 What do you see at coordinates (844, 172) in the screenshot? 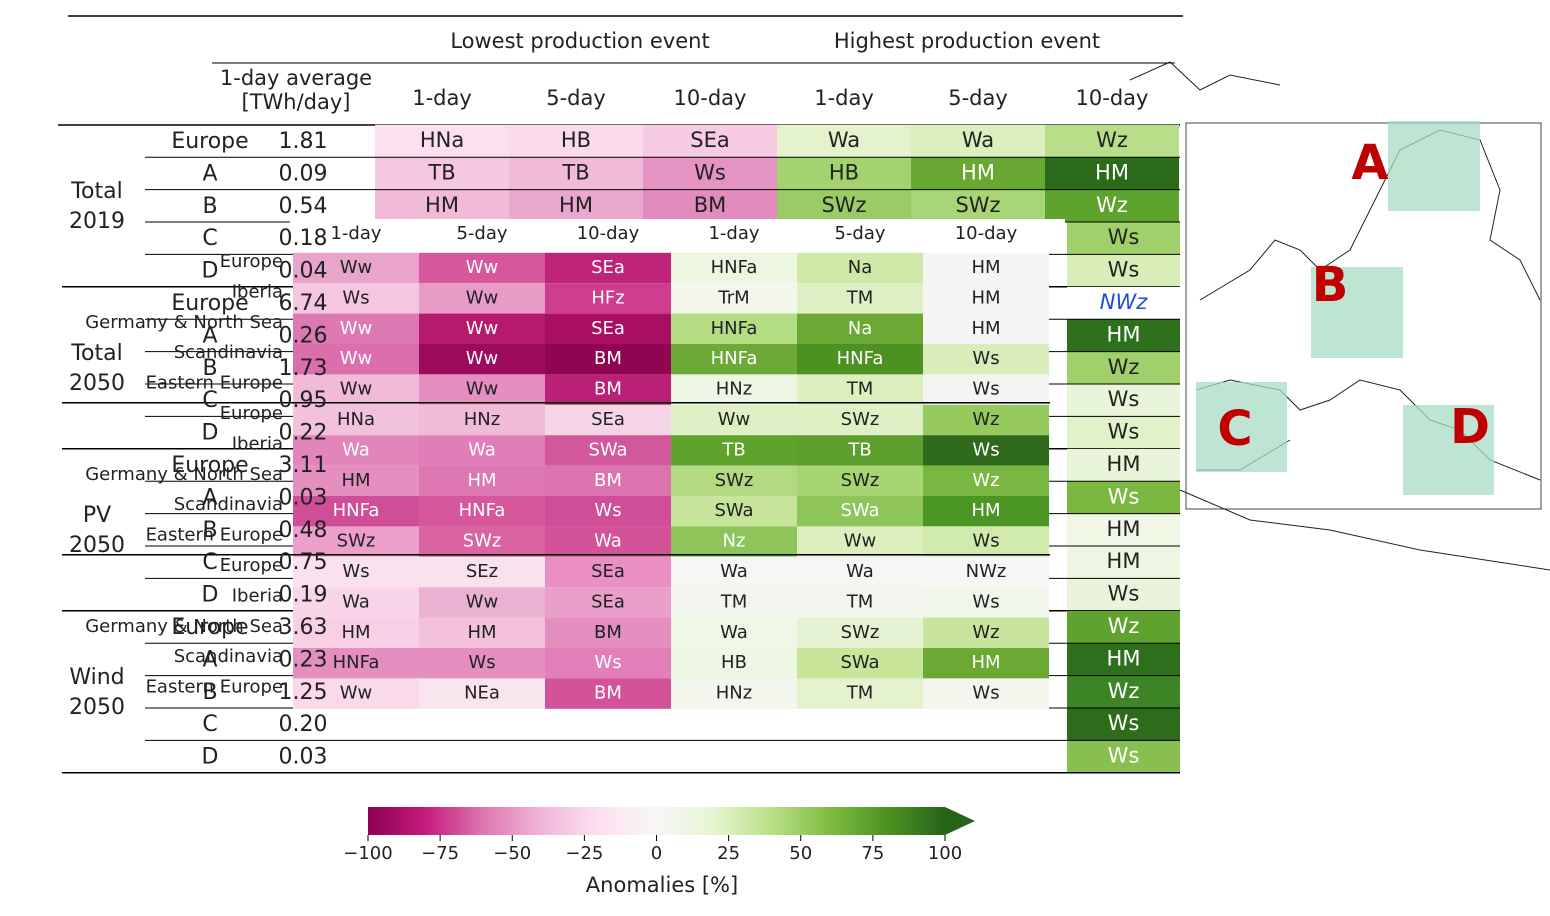
I see `cell-text: HB` at bounding box center [844, 172].